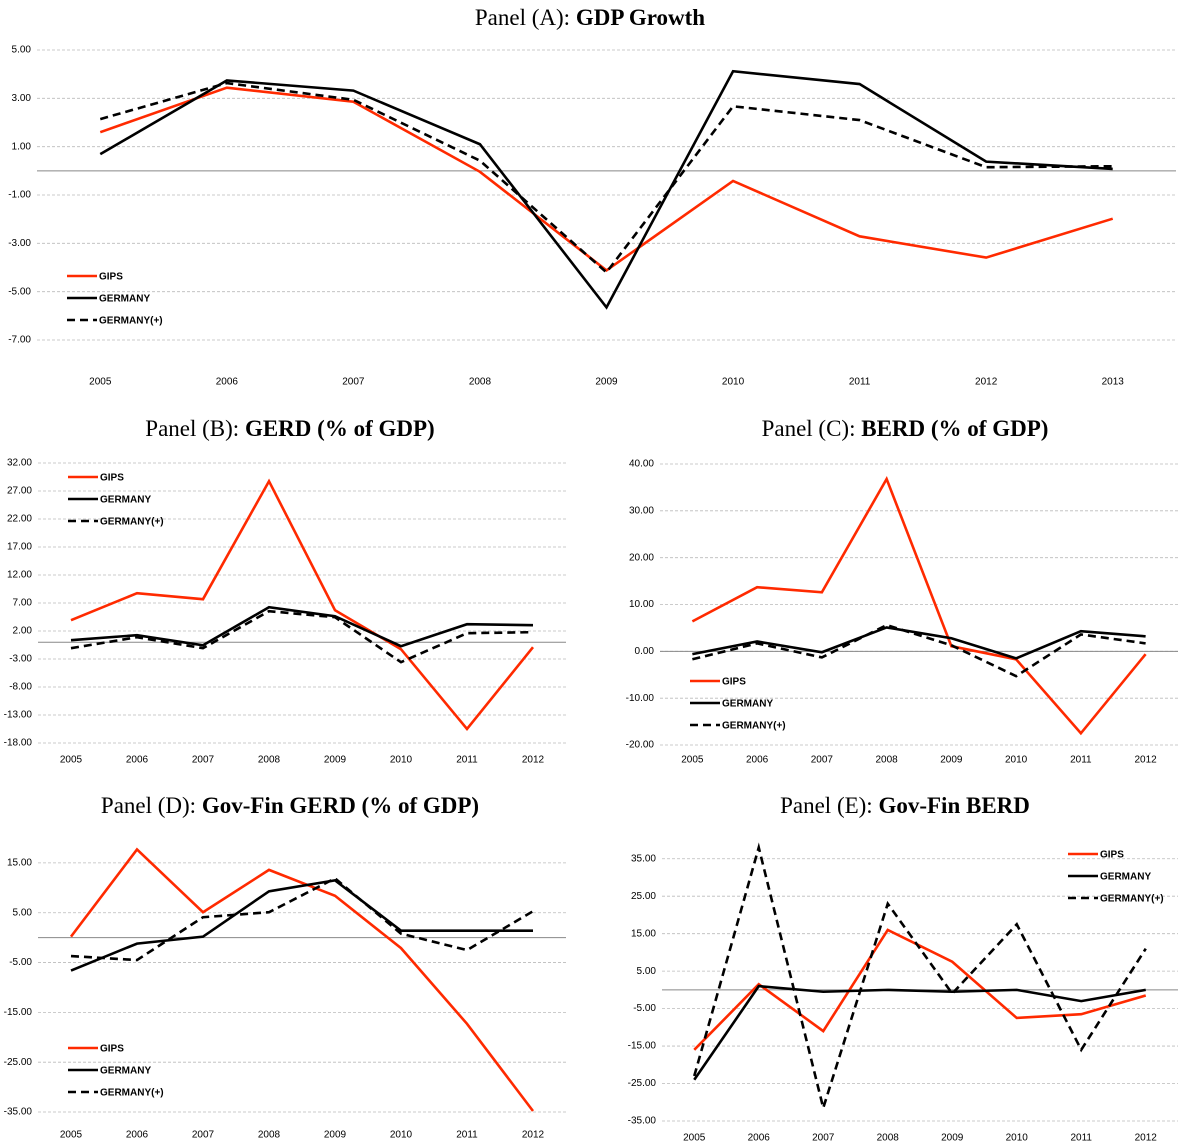 This screenshot has width=1181, height=1147. What do you see at coordinates (641, 557) in the screenshot?
I see `y-tick-label: 20.00` at bounding box center [641, 557].